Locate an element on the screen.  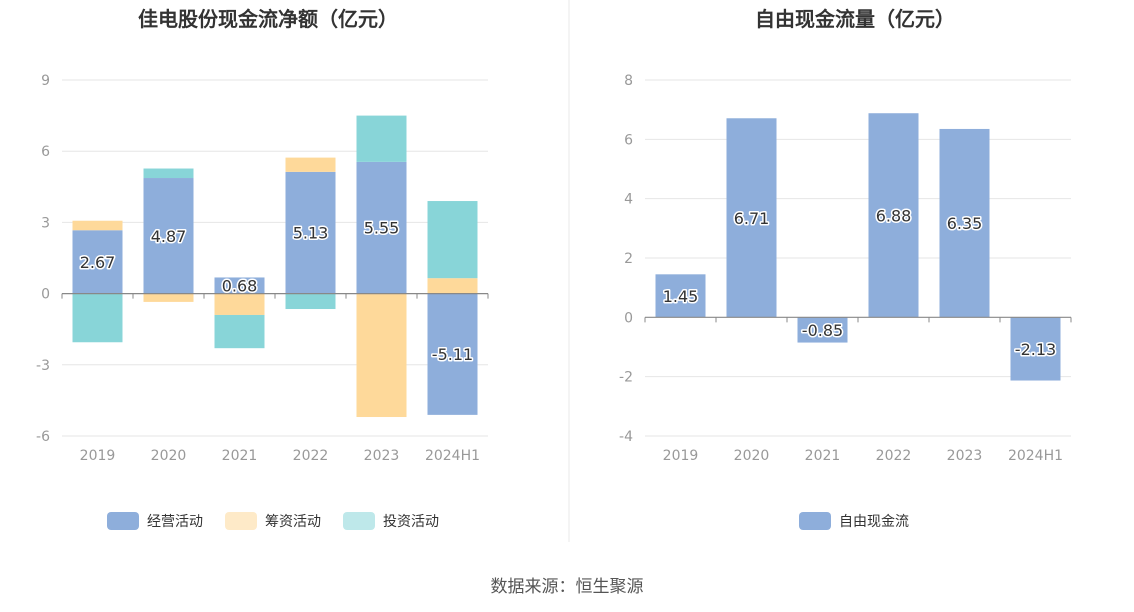
y-tick-label: 3 is located at coordinates (45, 223).